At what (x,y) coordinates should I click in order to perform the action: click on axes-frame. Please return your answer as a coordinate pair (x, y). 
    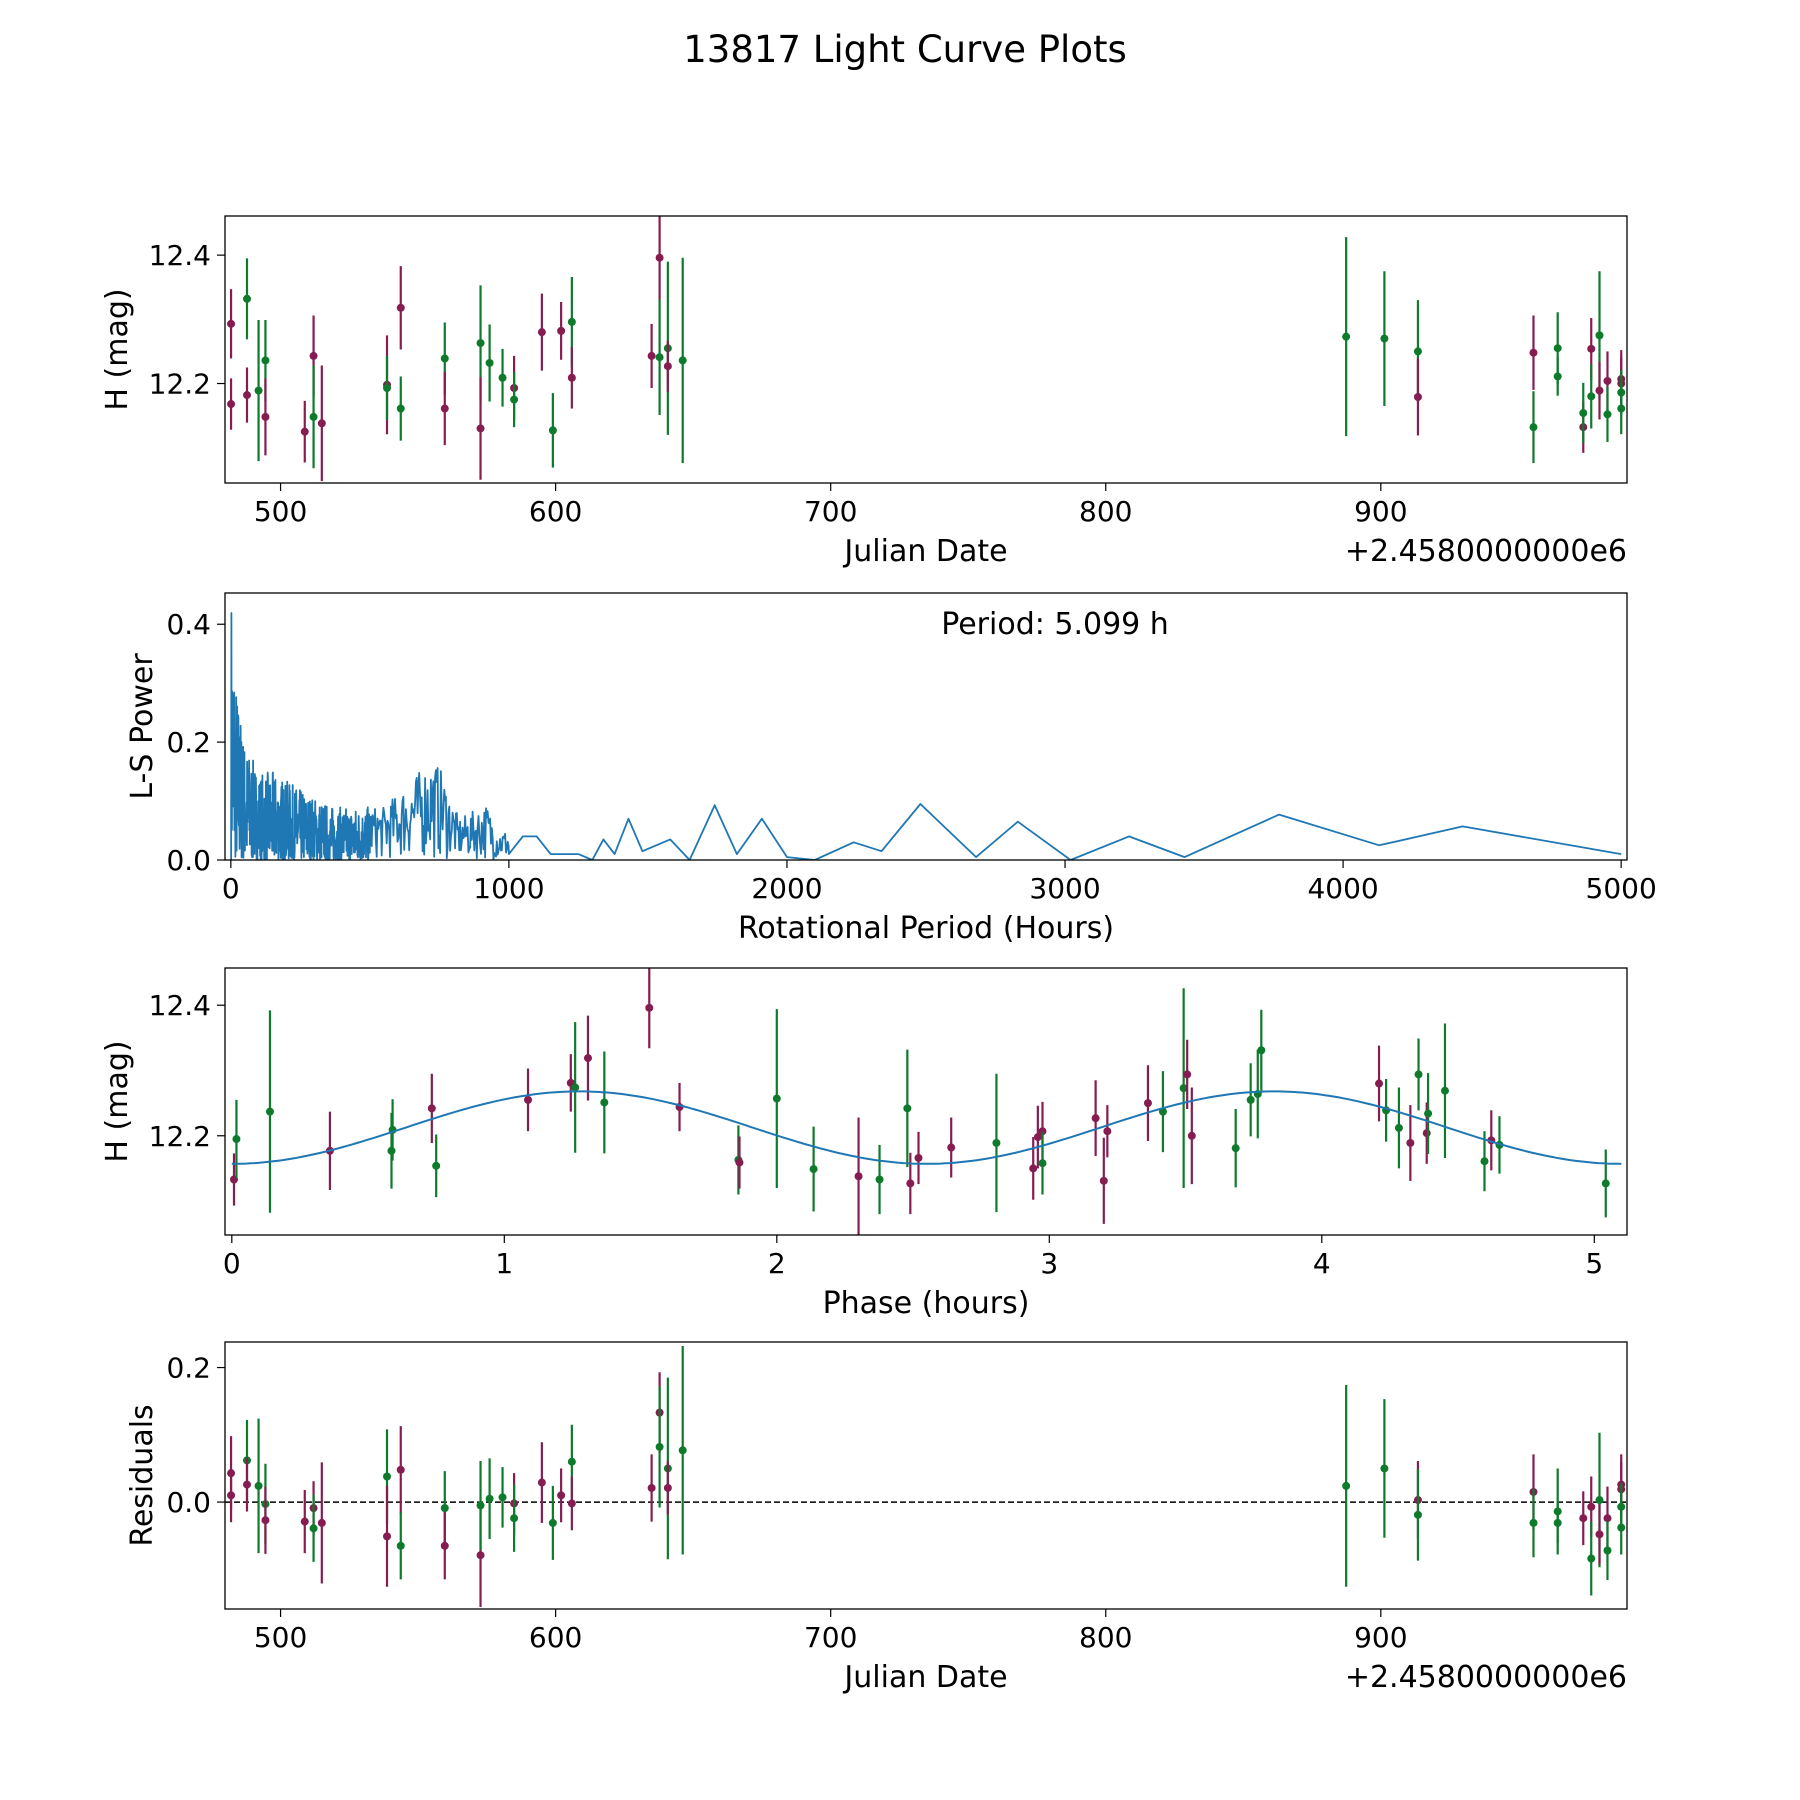
    Looking at the image, I should click on (926, 349).